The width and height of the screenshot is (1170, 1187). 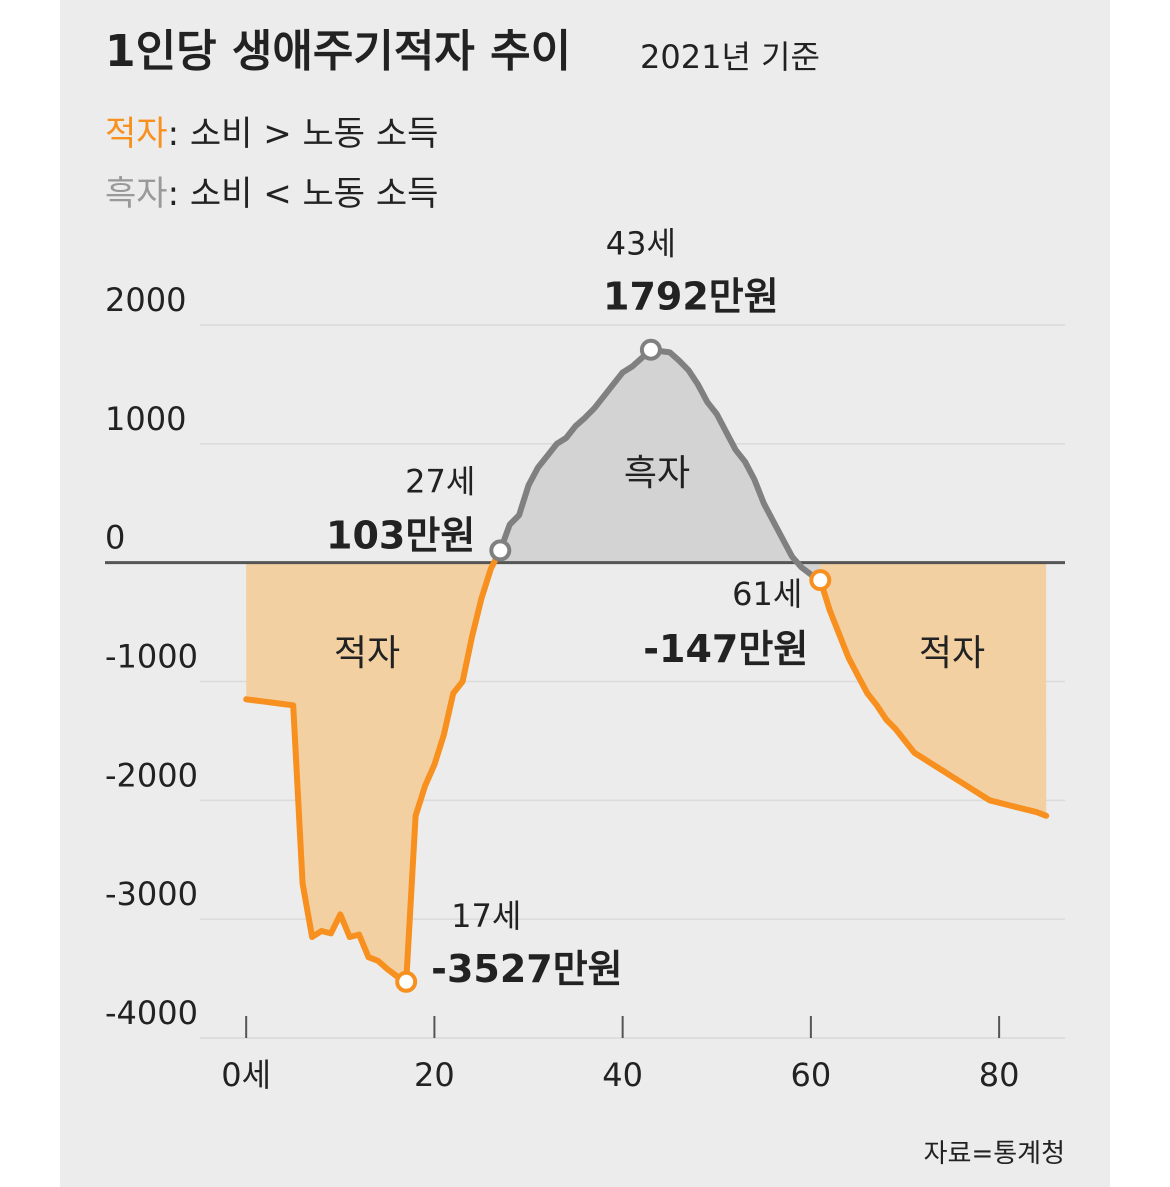 What do you see at coordinates (303, 194) in the screenshot?
I see `legend-description: : 소비 < 노동 소득` at bounding box center [303, 194].